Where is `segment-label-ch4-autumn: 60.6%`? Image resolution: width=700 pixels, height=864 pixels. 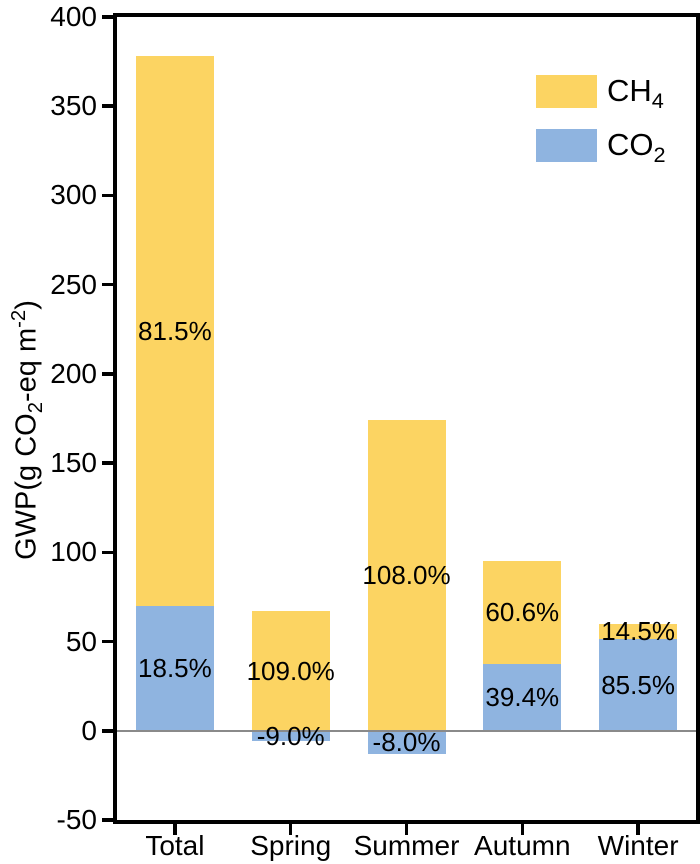 segment-label-ch4-autumn: 60.6% is located at coordinates (522, 612).